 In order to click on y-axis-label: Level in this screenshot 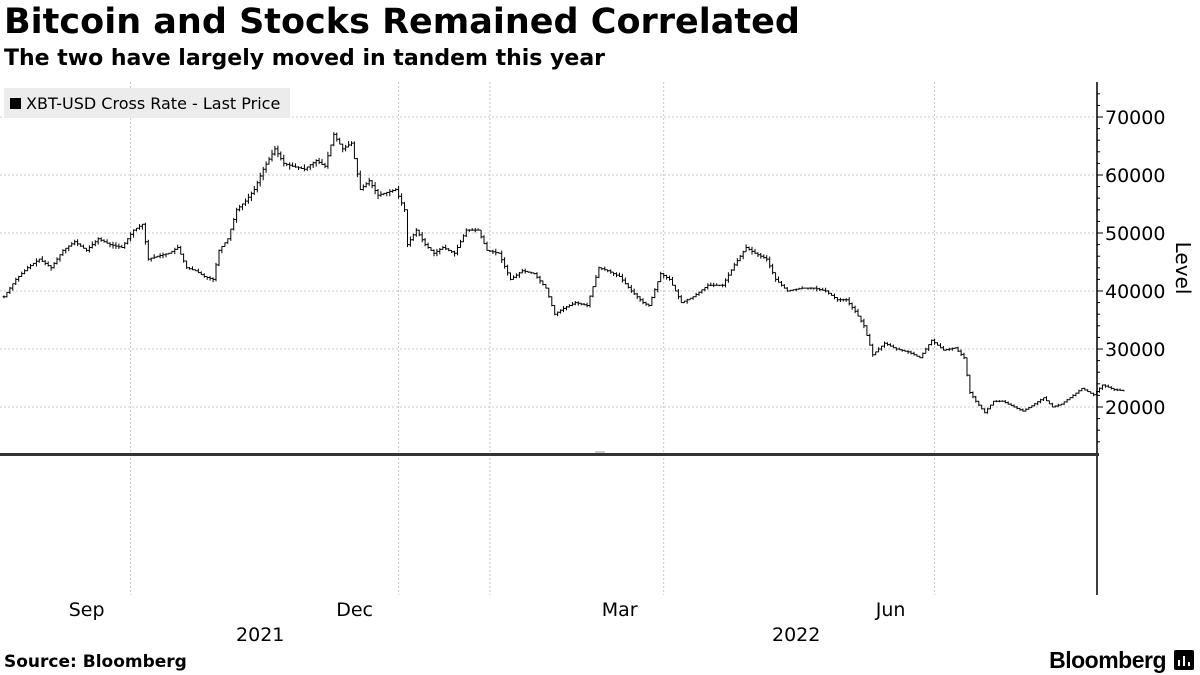, I will do `click(1183, 268)`.